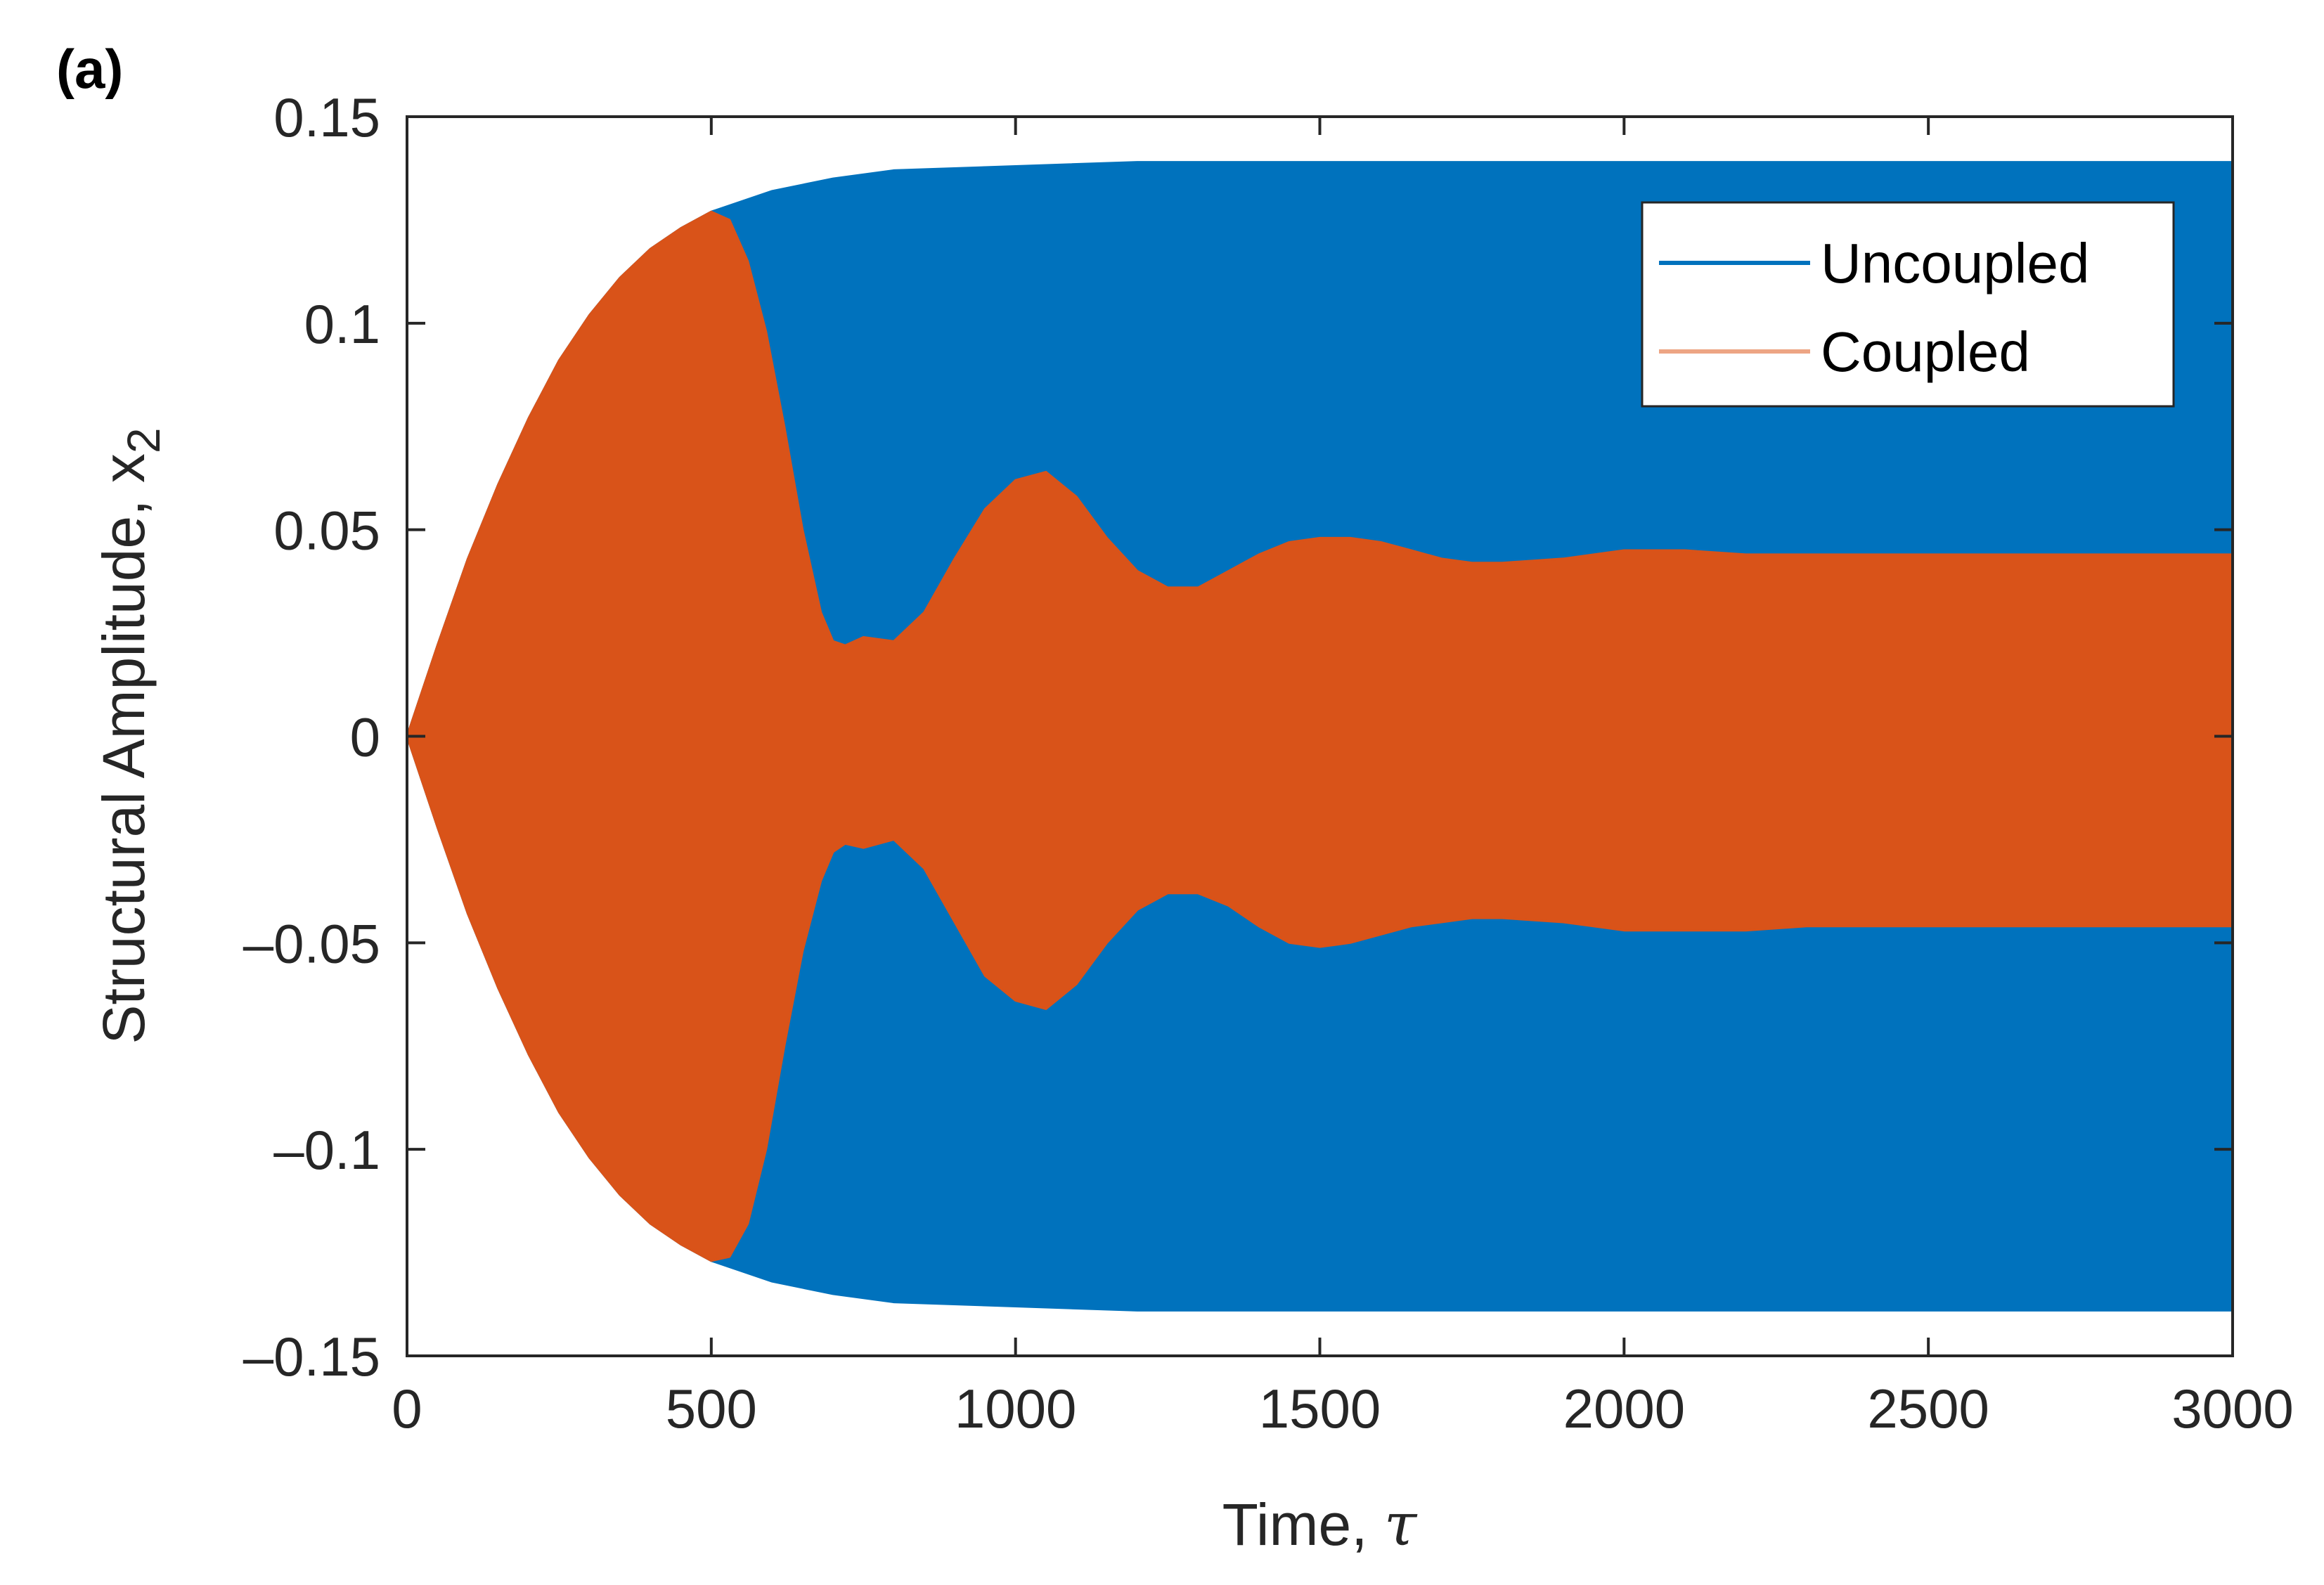 This screenshot has width=2324, height=1585. What do you see at coordinates (1925, 352) in the screenshot?
I see `legend-label-coupled: Coupled` at bounding box center [1925, 352].